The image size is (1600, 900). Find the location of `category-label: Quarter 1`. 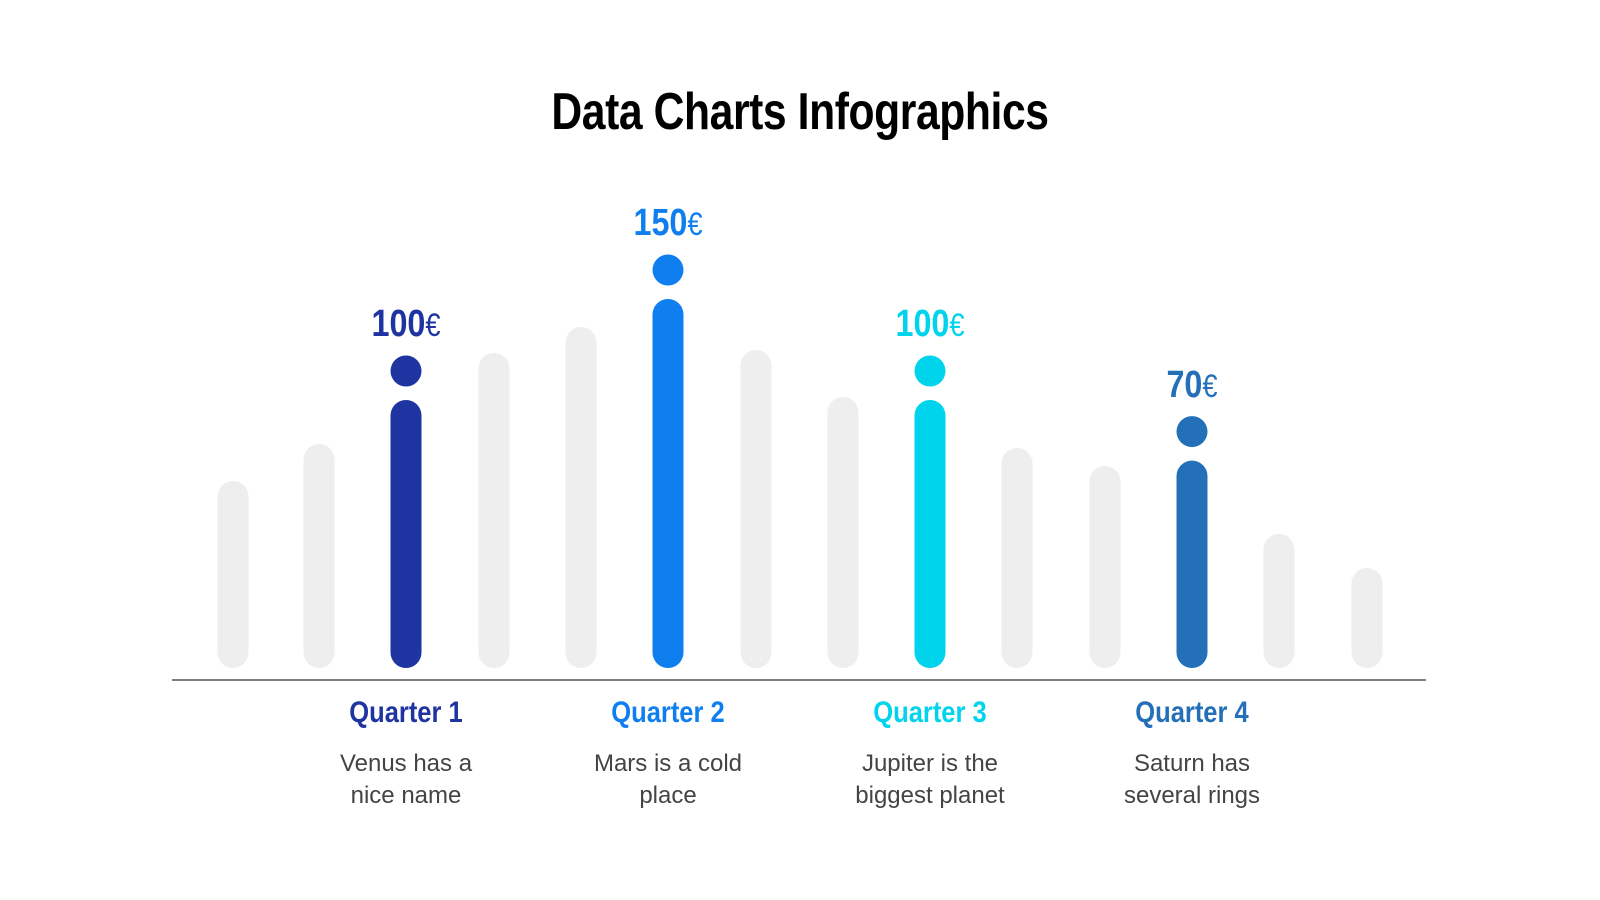

category-label: Quarter 1 is located at coordinates (406, 712).